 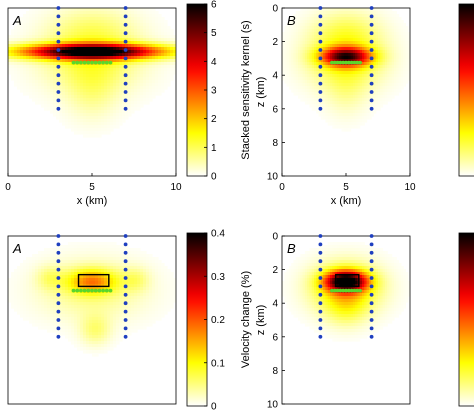 What do you see at coordinates (88, 62) in the screenshot?
I see `source-dot` at bounding box center [88, 62].